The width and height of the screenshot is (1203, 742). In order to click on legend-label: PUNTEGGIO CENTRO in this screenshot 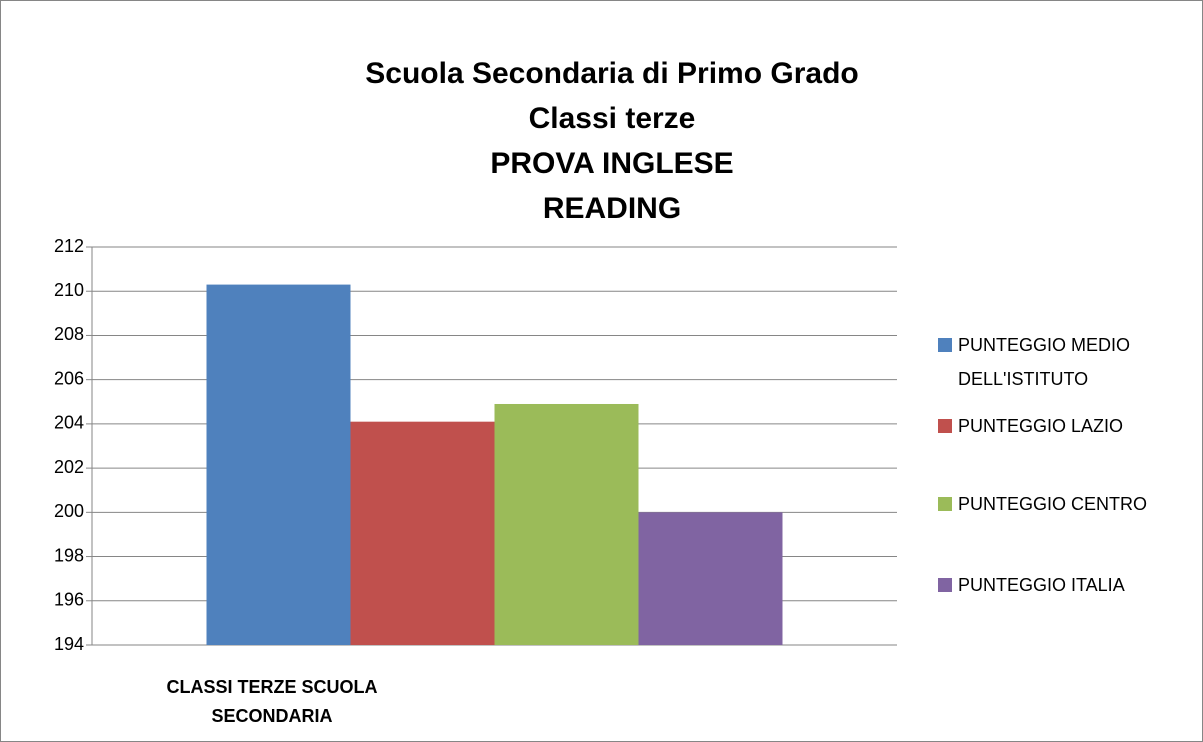, I will do `click(1053, 504)`.